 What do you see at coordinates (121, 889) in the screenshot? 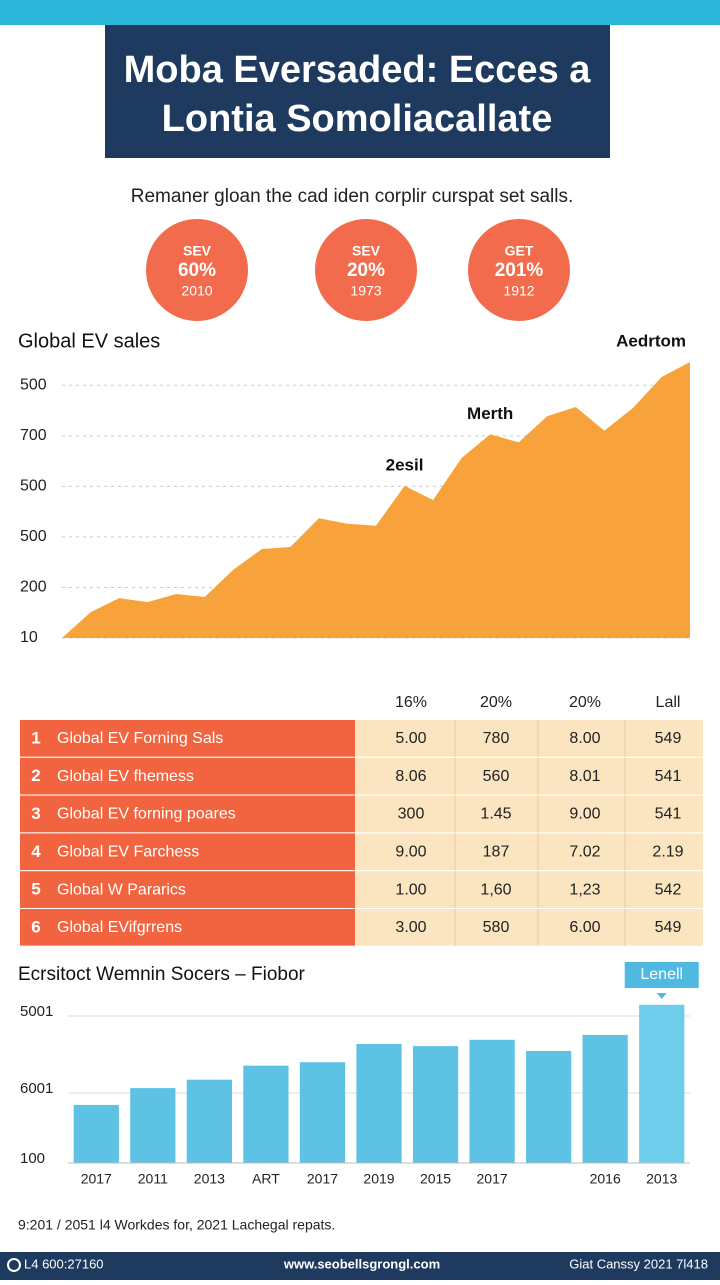
I see `row-name: Global W Pararics` at bounding box center [121, 889].